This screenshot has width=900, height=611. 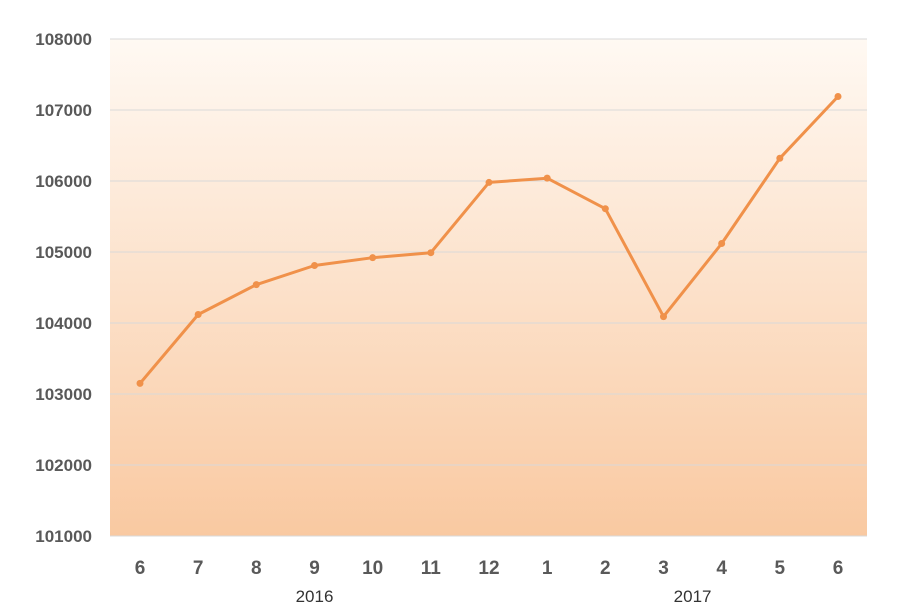 I want to click on x-tick-label: 1, so click(x=547, y=568).